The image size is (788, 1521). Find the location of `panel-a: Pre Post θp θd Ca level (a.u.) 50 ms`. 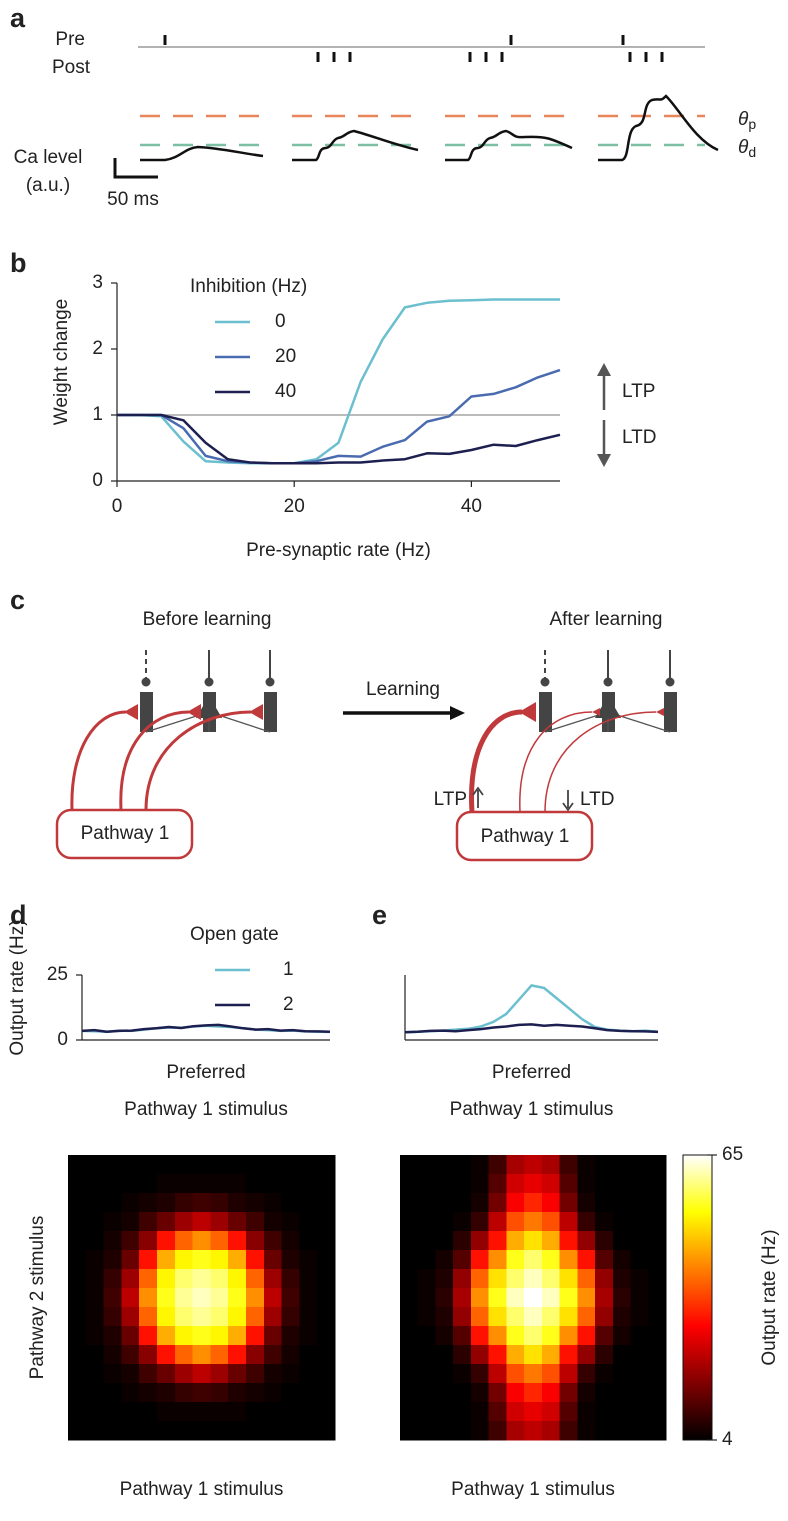

panel-a: Pre Post θp θd Ca level (a.u.) 50 ms is located at coordinates (385, 119).